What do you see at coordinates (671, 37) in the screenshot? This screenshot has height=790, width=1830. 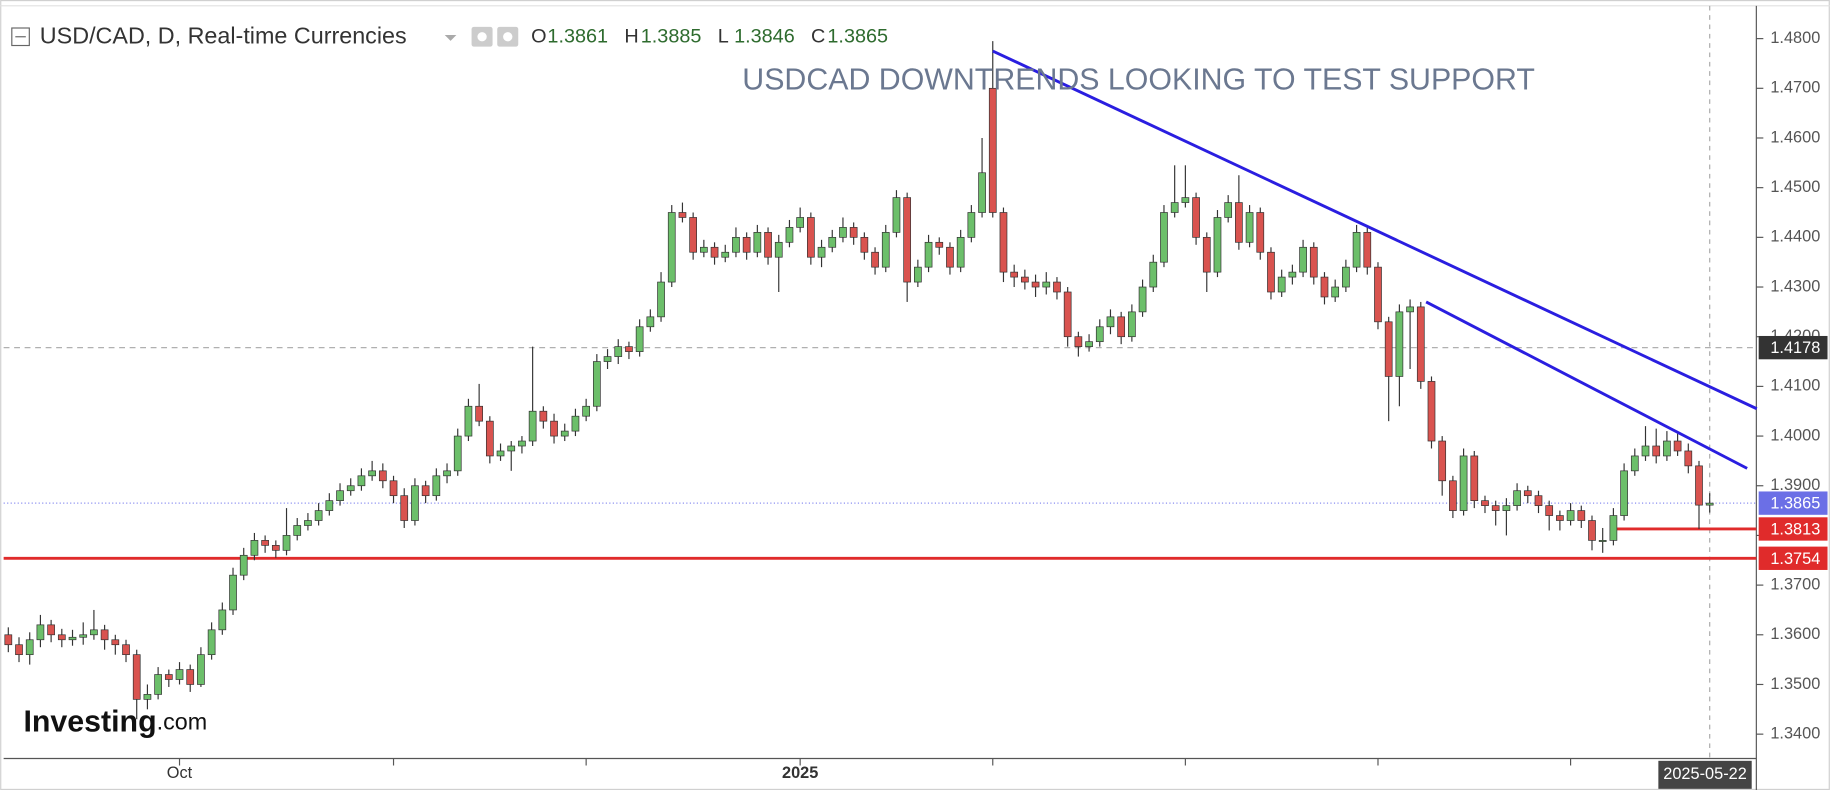 I see `ohlc-value: 1.3885` at bounding box center [671, 37].